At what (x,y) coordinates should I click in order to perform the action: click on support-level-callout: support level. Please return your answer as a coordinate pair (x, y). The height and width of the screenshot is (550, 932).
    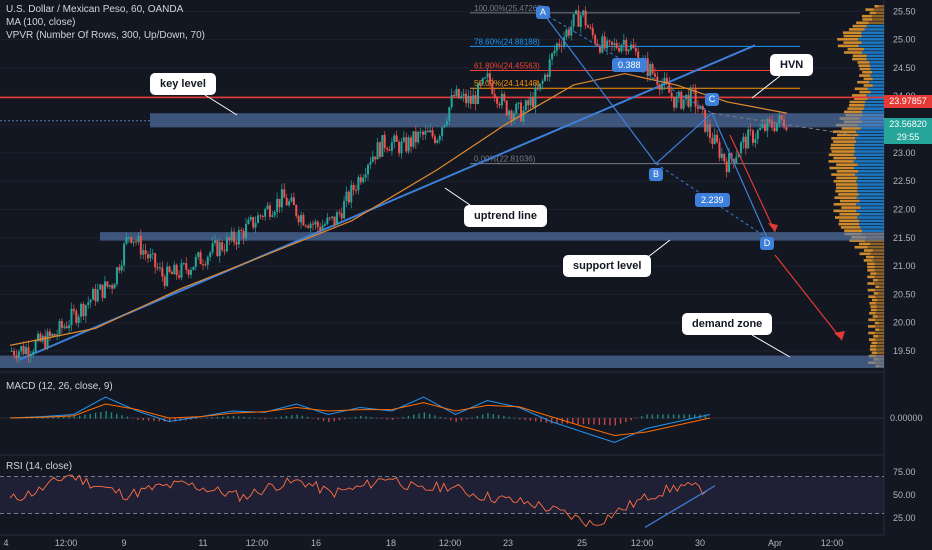
    Looking at the image, I should click on (607, 266).